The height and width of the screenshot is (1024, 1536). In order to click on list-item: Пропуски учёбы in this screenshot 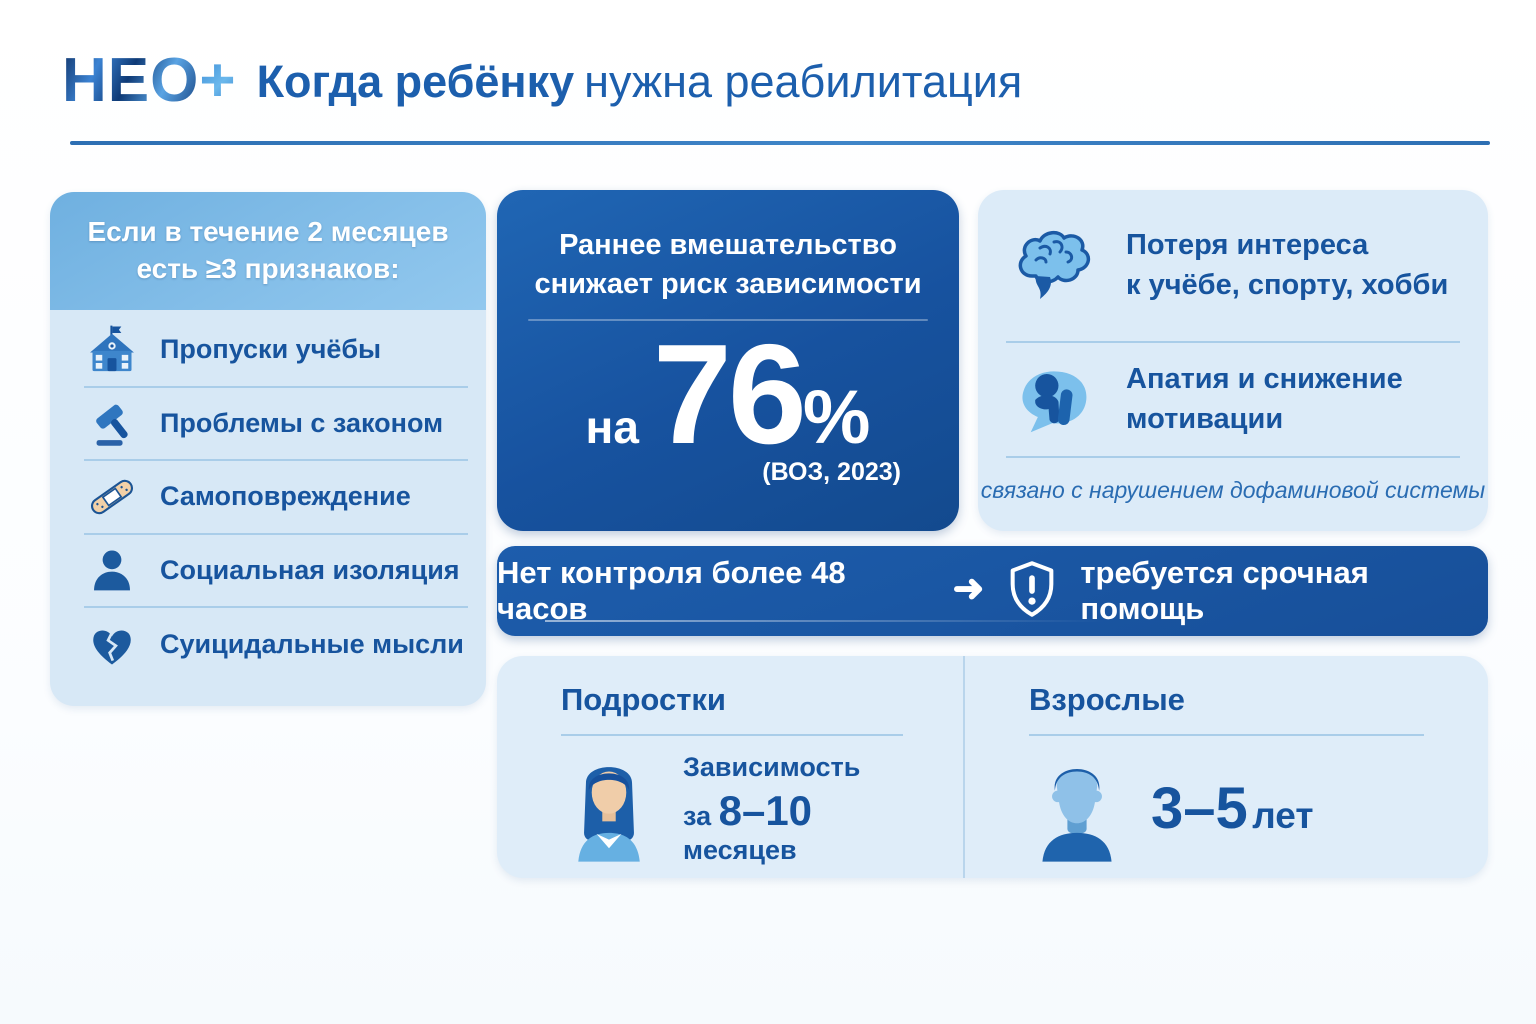, I will do `click(276, 351)`.